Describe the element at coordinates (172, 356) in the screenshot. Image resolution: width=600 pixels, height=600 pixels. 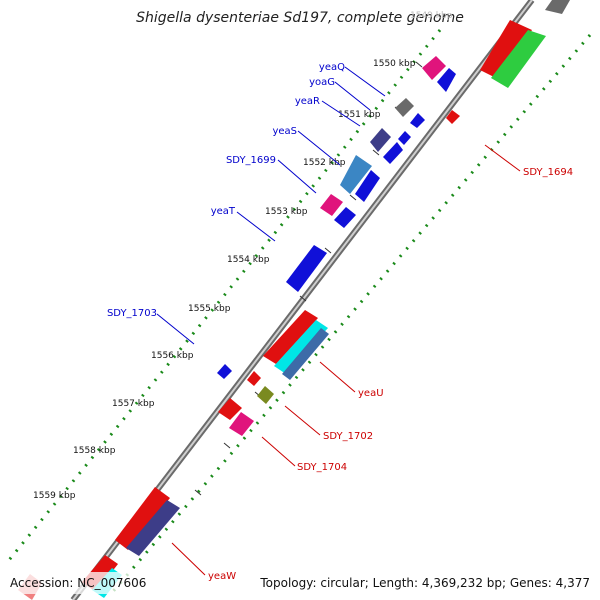
I see `tick-label: 1556 kbp` at that location.